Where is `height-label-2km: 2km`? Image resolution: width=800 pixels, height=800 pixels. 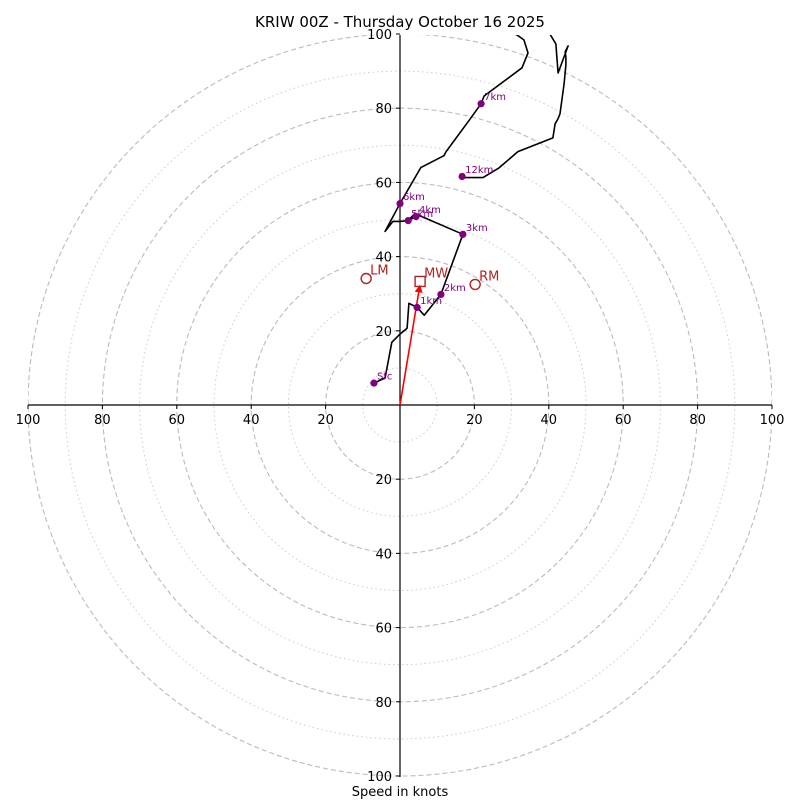 height-label-2km: 2km is located at coordinates (455, 288).